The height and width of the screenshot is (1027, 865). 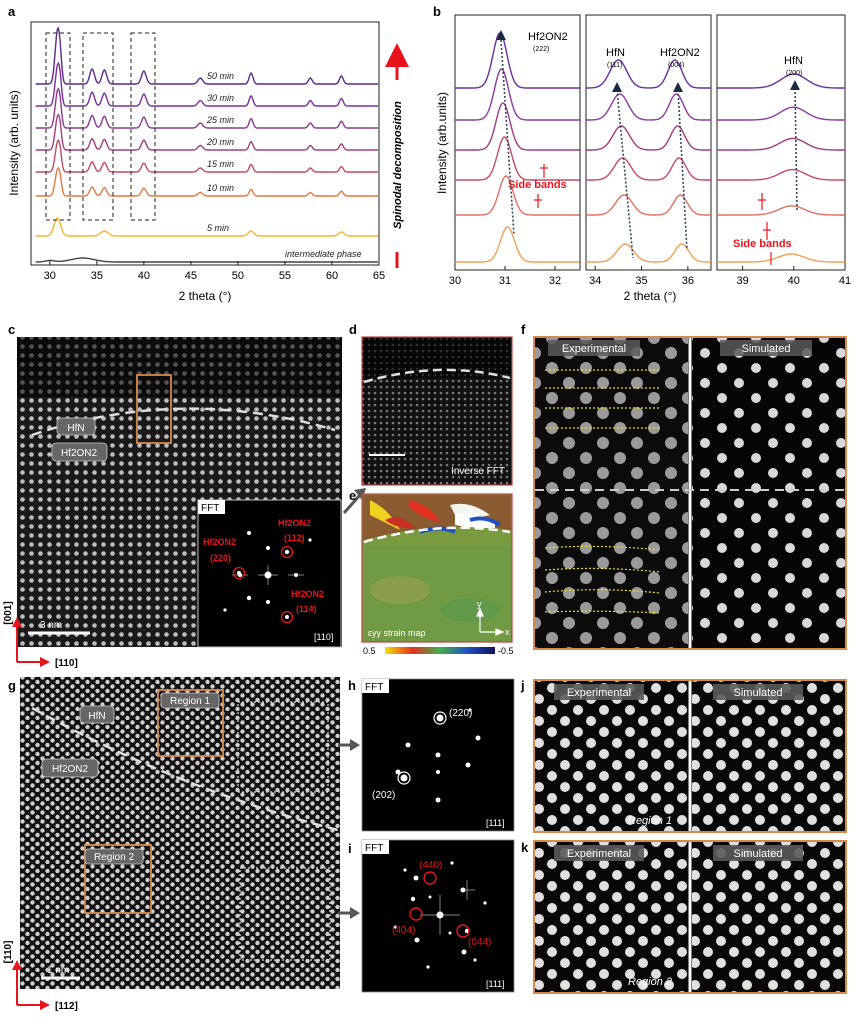 I want to click on panel-a-ylabel: Intensity (arb. units), so click(x=14, y=142).